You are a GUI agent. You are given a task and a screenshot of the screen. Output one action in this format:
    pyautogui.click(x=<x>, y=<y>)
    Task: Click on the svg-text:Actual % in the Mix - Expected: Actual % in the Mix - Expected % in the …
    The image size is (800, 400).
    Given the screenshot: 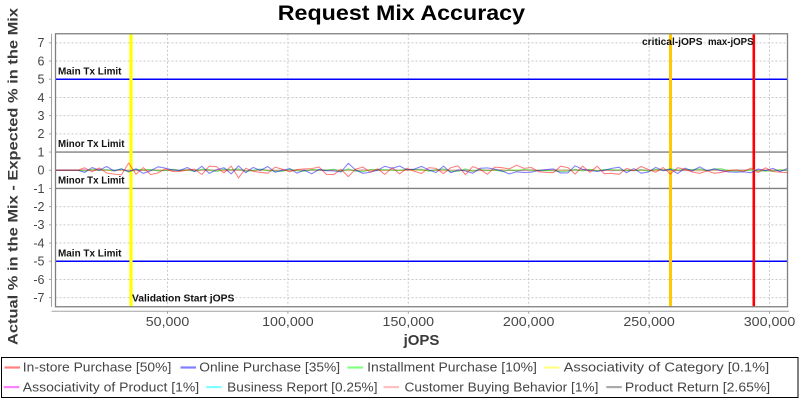 What is the action you would take?
    pyautogui.click(x=13, y=176)
    